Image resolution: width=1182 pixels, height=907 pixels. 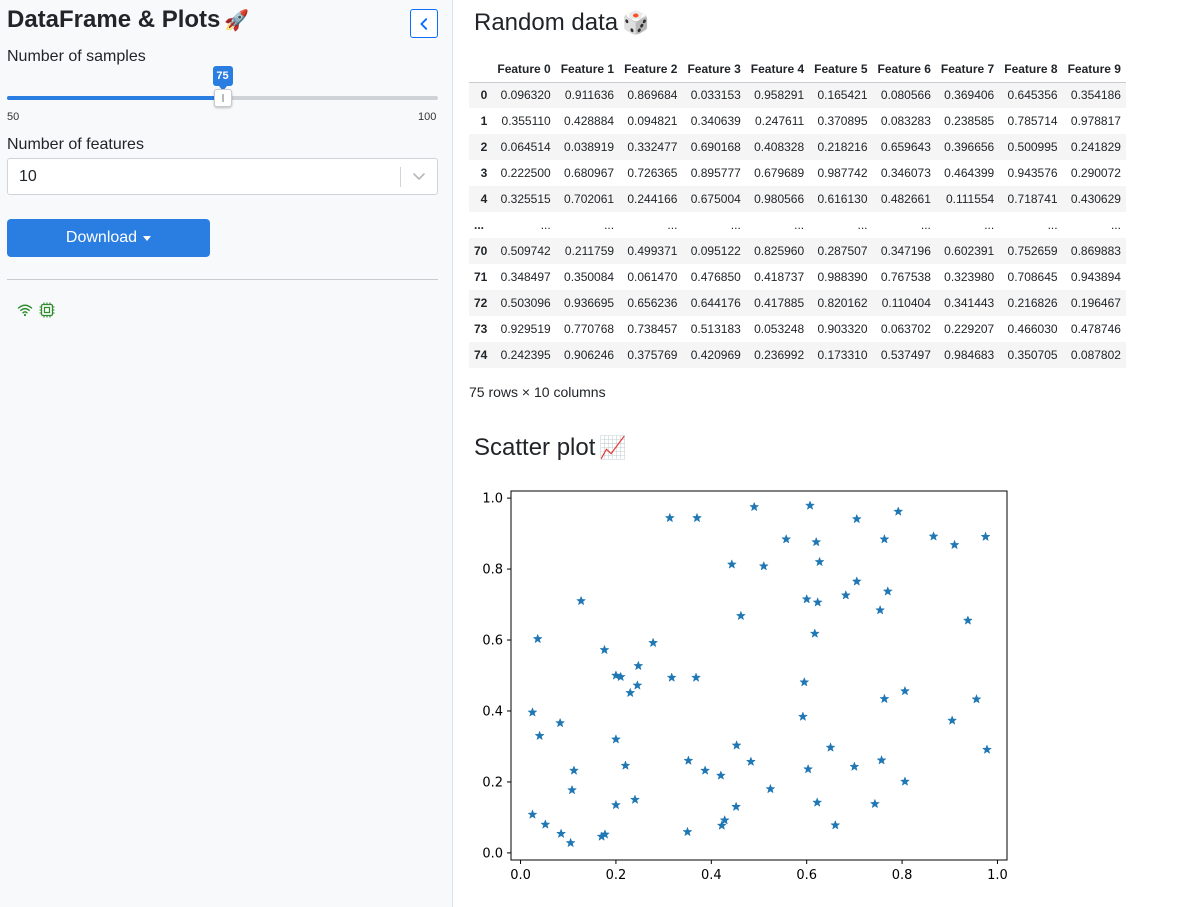 I want to click on table-cell: 0.500995, so click(x=1032, y=147).